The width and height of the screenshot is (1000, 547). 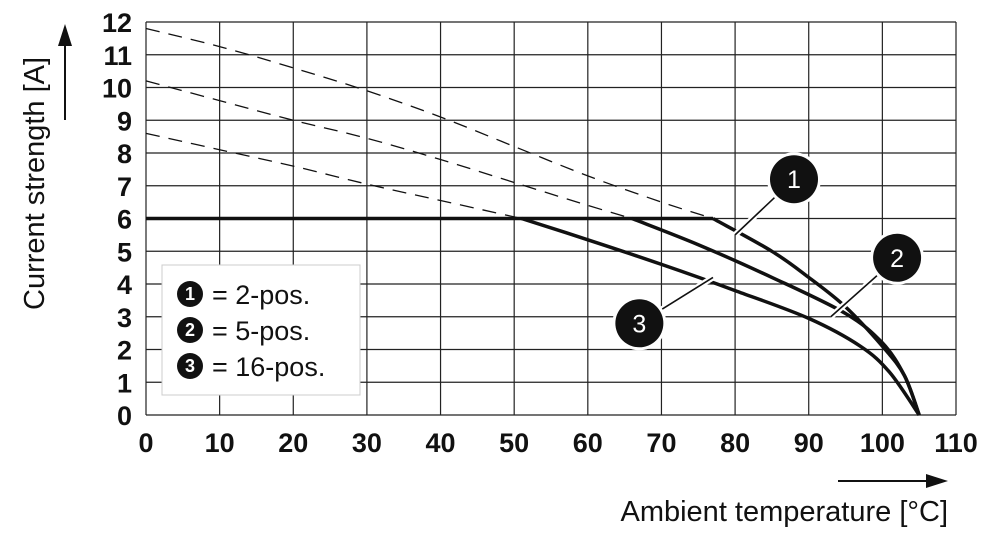 What do you see at coordinates (784, 512) in the screenshot?
I see `x-axis-label: Ambient temperature [°C]` at bounding box center [784, 512].